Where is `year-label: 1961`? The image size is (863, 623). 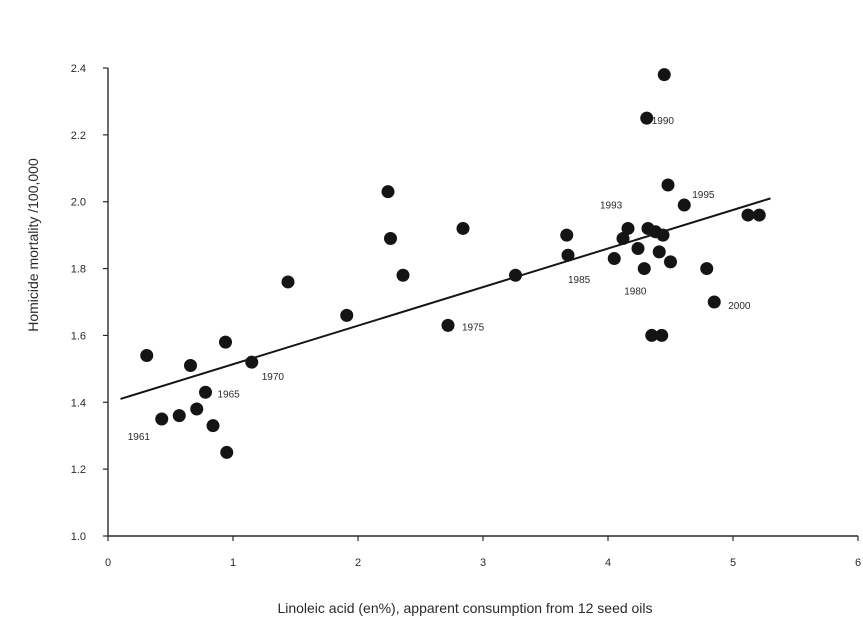
year-label: 1961 is located at coordinates (139, 437).